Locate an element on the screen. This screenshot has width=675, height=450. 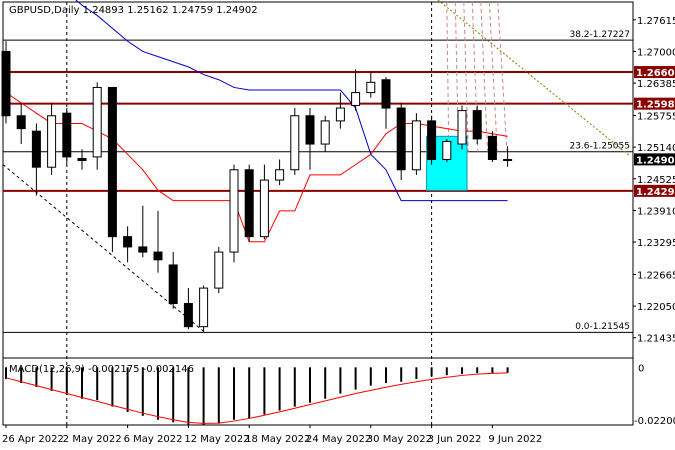
y-tick-label: 1.25140 is located at coordinates (656, 148).